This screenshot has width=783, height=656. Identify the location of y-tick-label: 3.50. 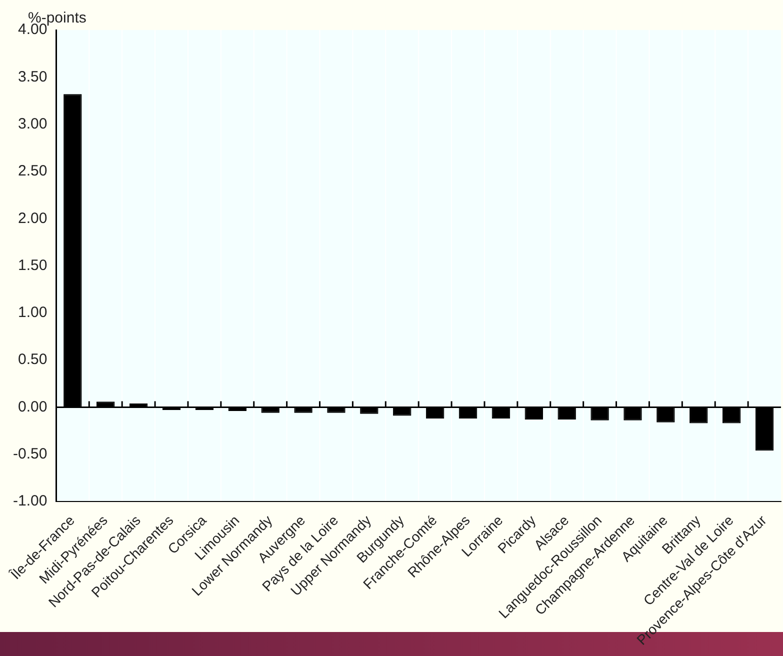
(33, 77).